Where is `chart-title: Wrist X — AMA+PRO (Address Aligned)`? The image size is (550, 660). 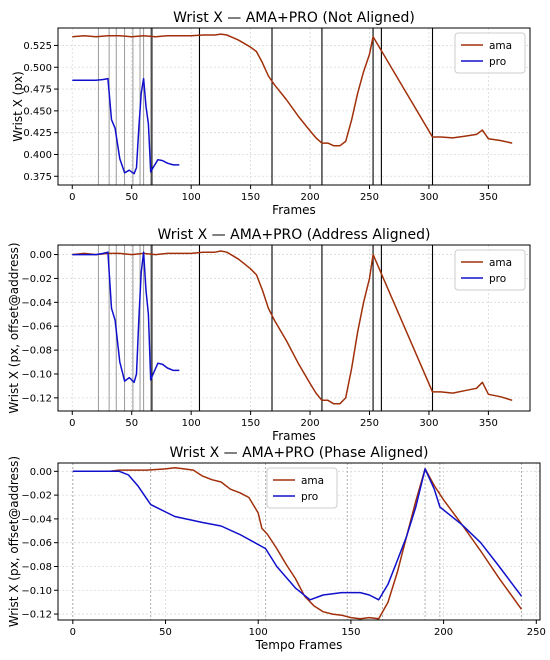 chart-title: Wrist X — AMA+PRO (Address Aligned) is located at coordinates (294, 235).